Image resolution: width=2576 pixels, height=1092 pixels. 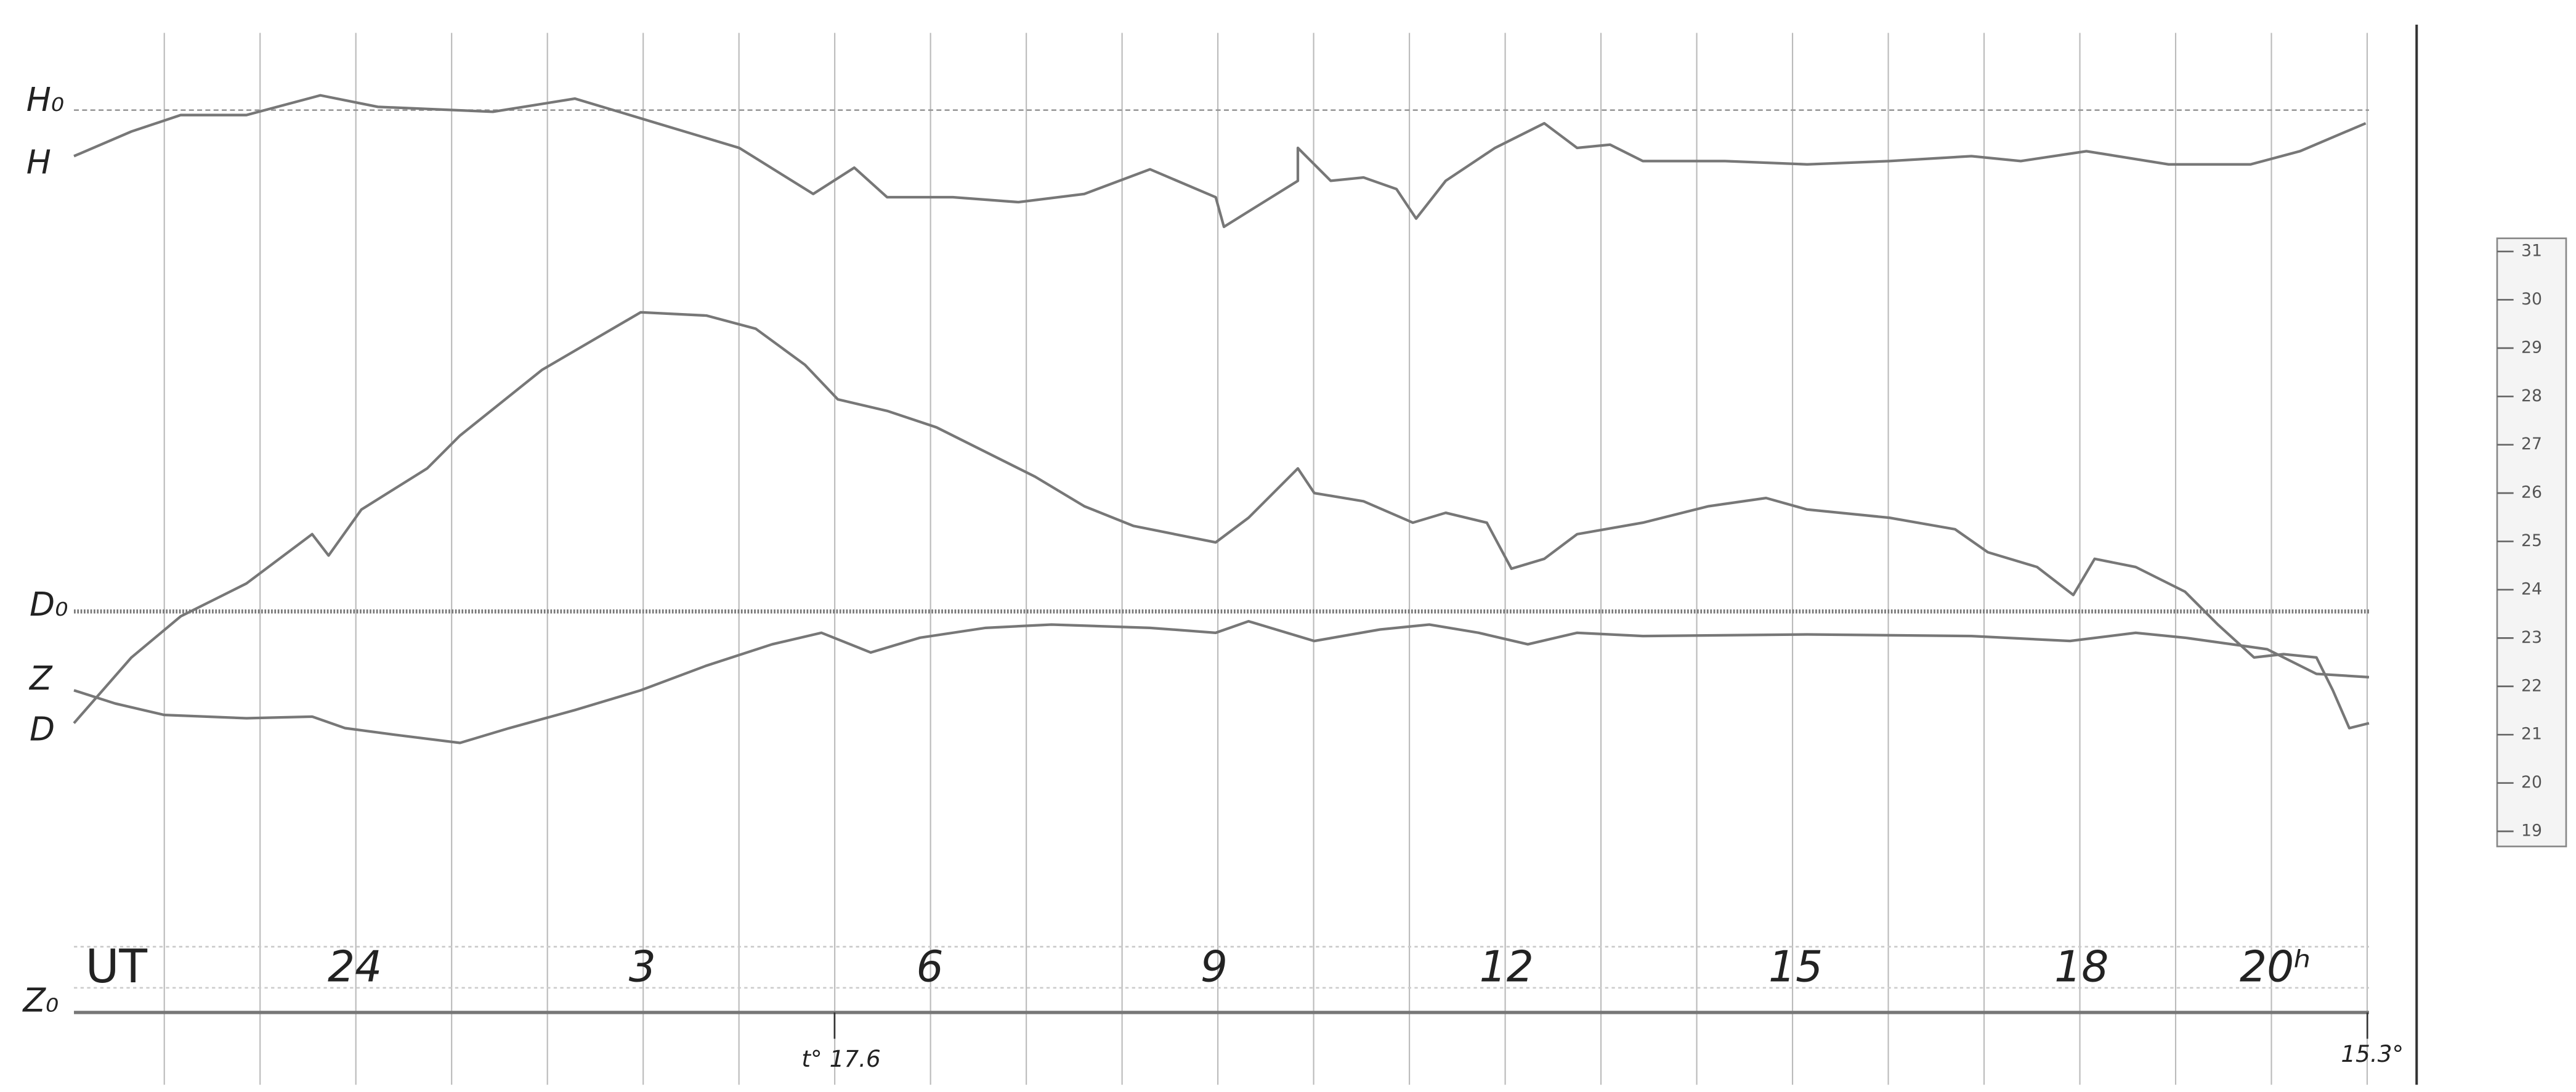 What do you see at coordinates (2531, 734) in the screenshot?
I see `scale-label: 21` at bounding box center [2531, 734].